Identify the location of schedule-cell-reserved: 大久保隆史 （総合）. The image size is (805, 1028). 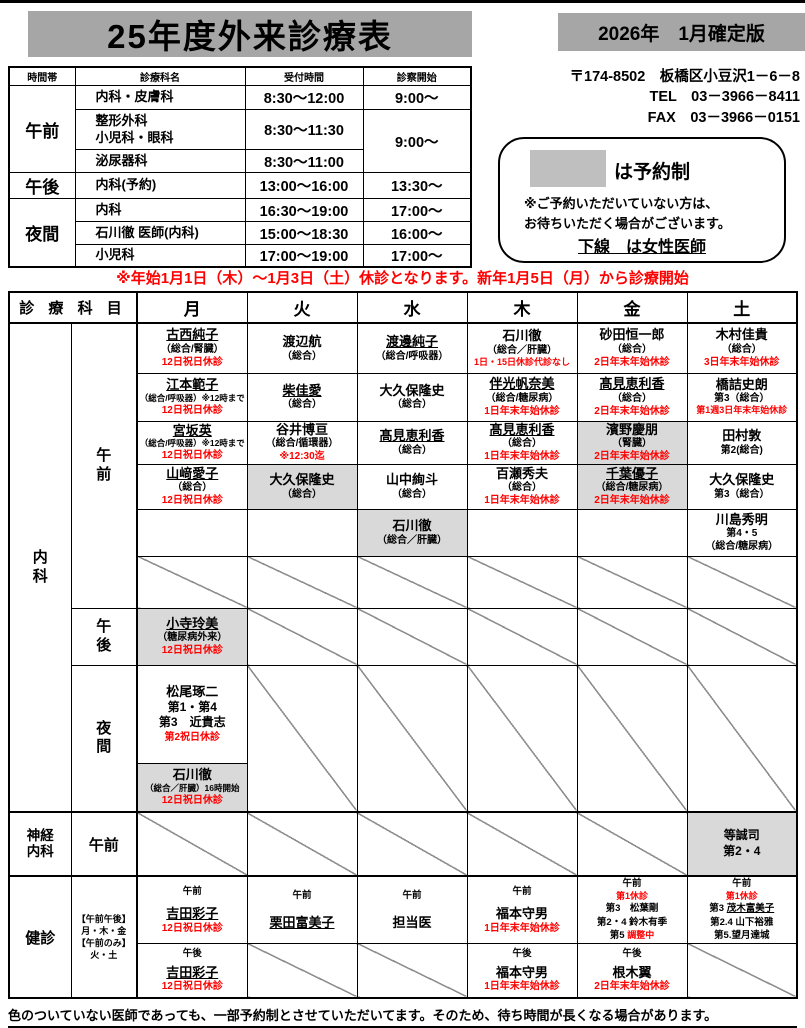
(302, 486).